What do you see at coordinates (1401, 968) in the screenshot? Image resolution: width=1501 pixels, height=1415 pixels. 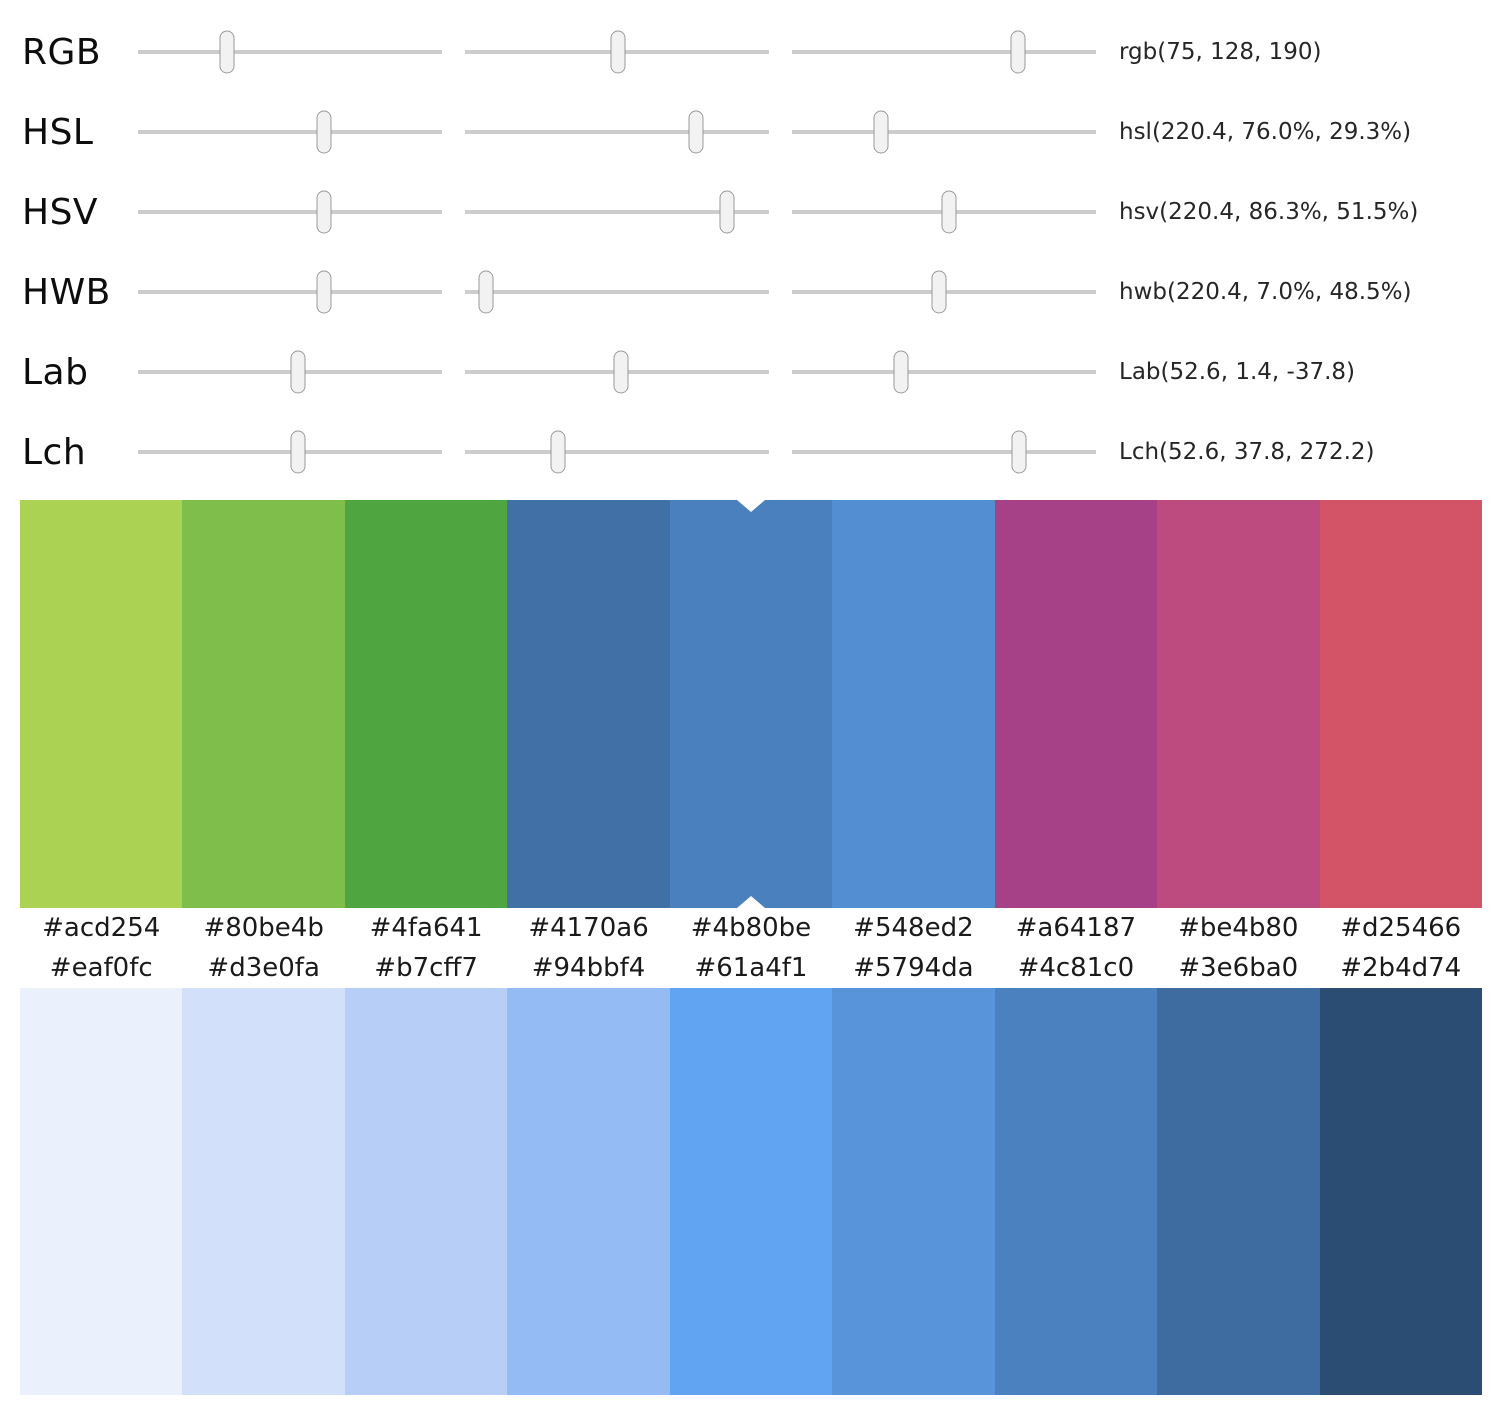 I see `hex-code-label: #2b4d74` at bounding box center [1401, 968].